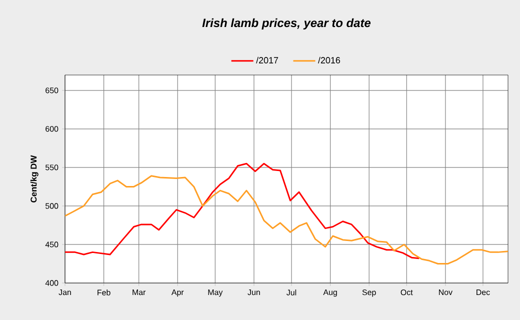  What do you see at coordinates (267, 60) in the screenshot?
I see `legend-label: /2017` at bounding box center [267, 60].